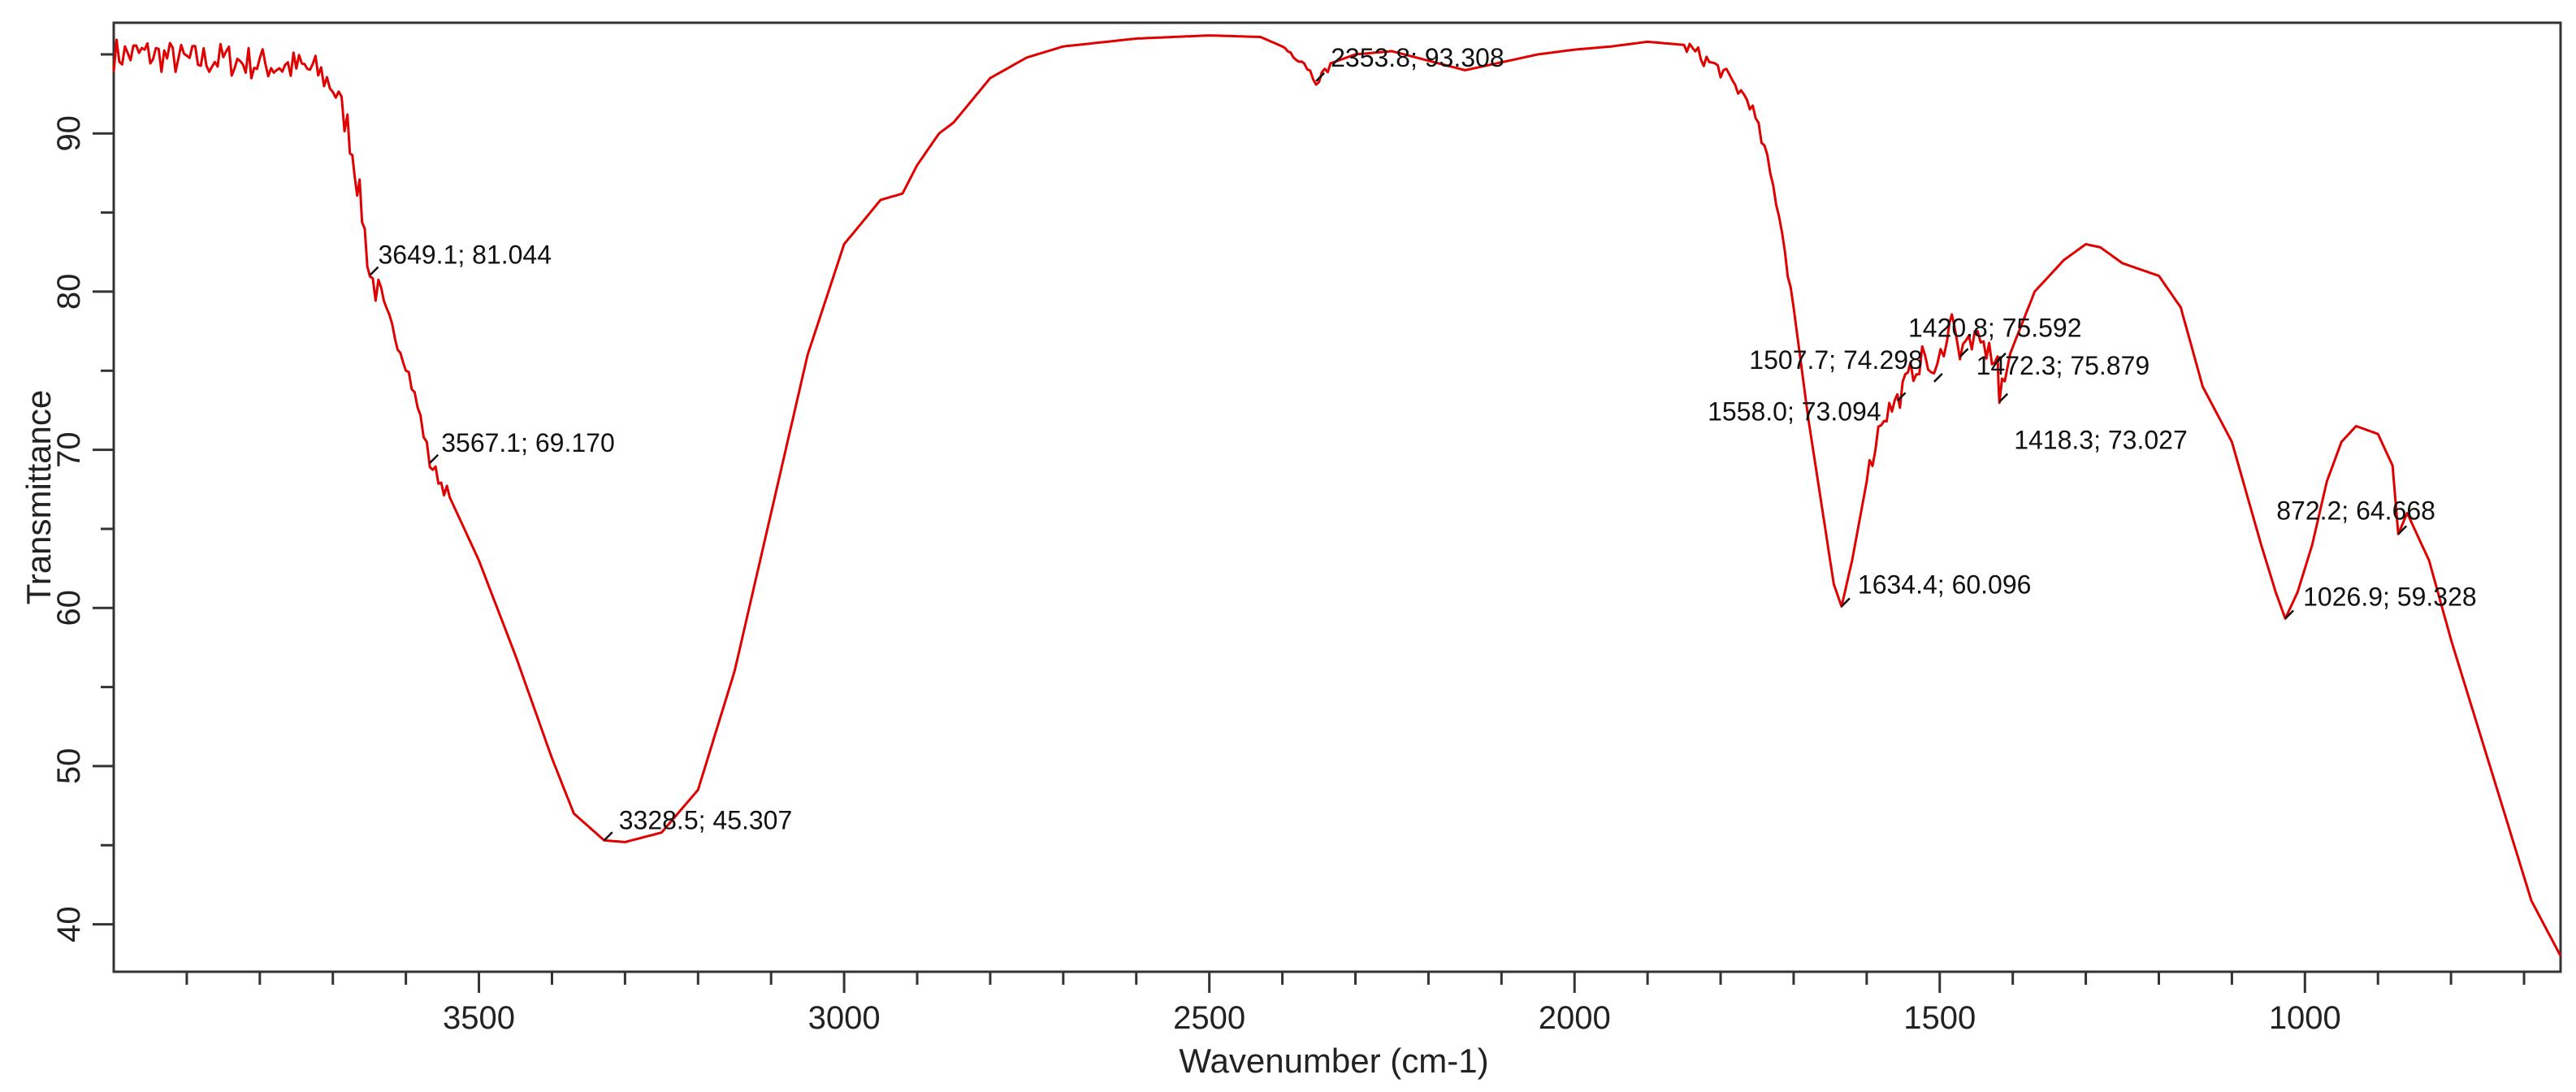 This screenshot has height=1092, width=2576. Describe the element at coordinates (69, 924) in the screenshot. I see `y-tick-label: 40` at that location.